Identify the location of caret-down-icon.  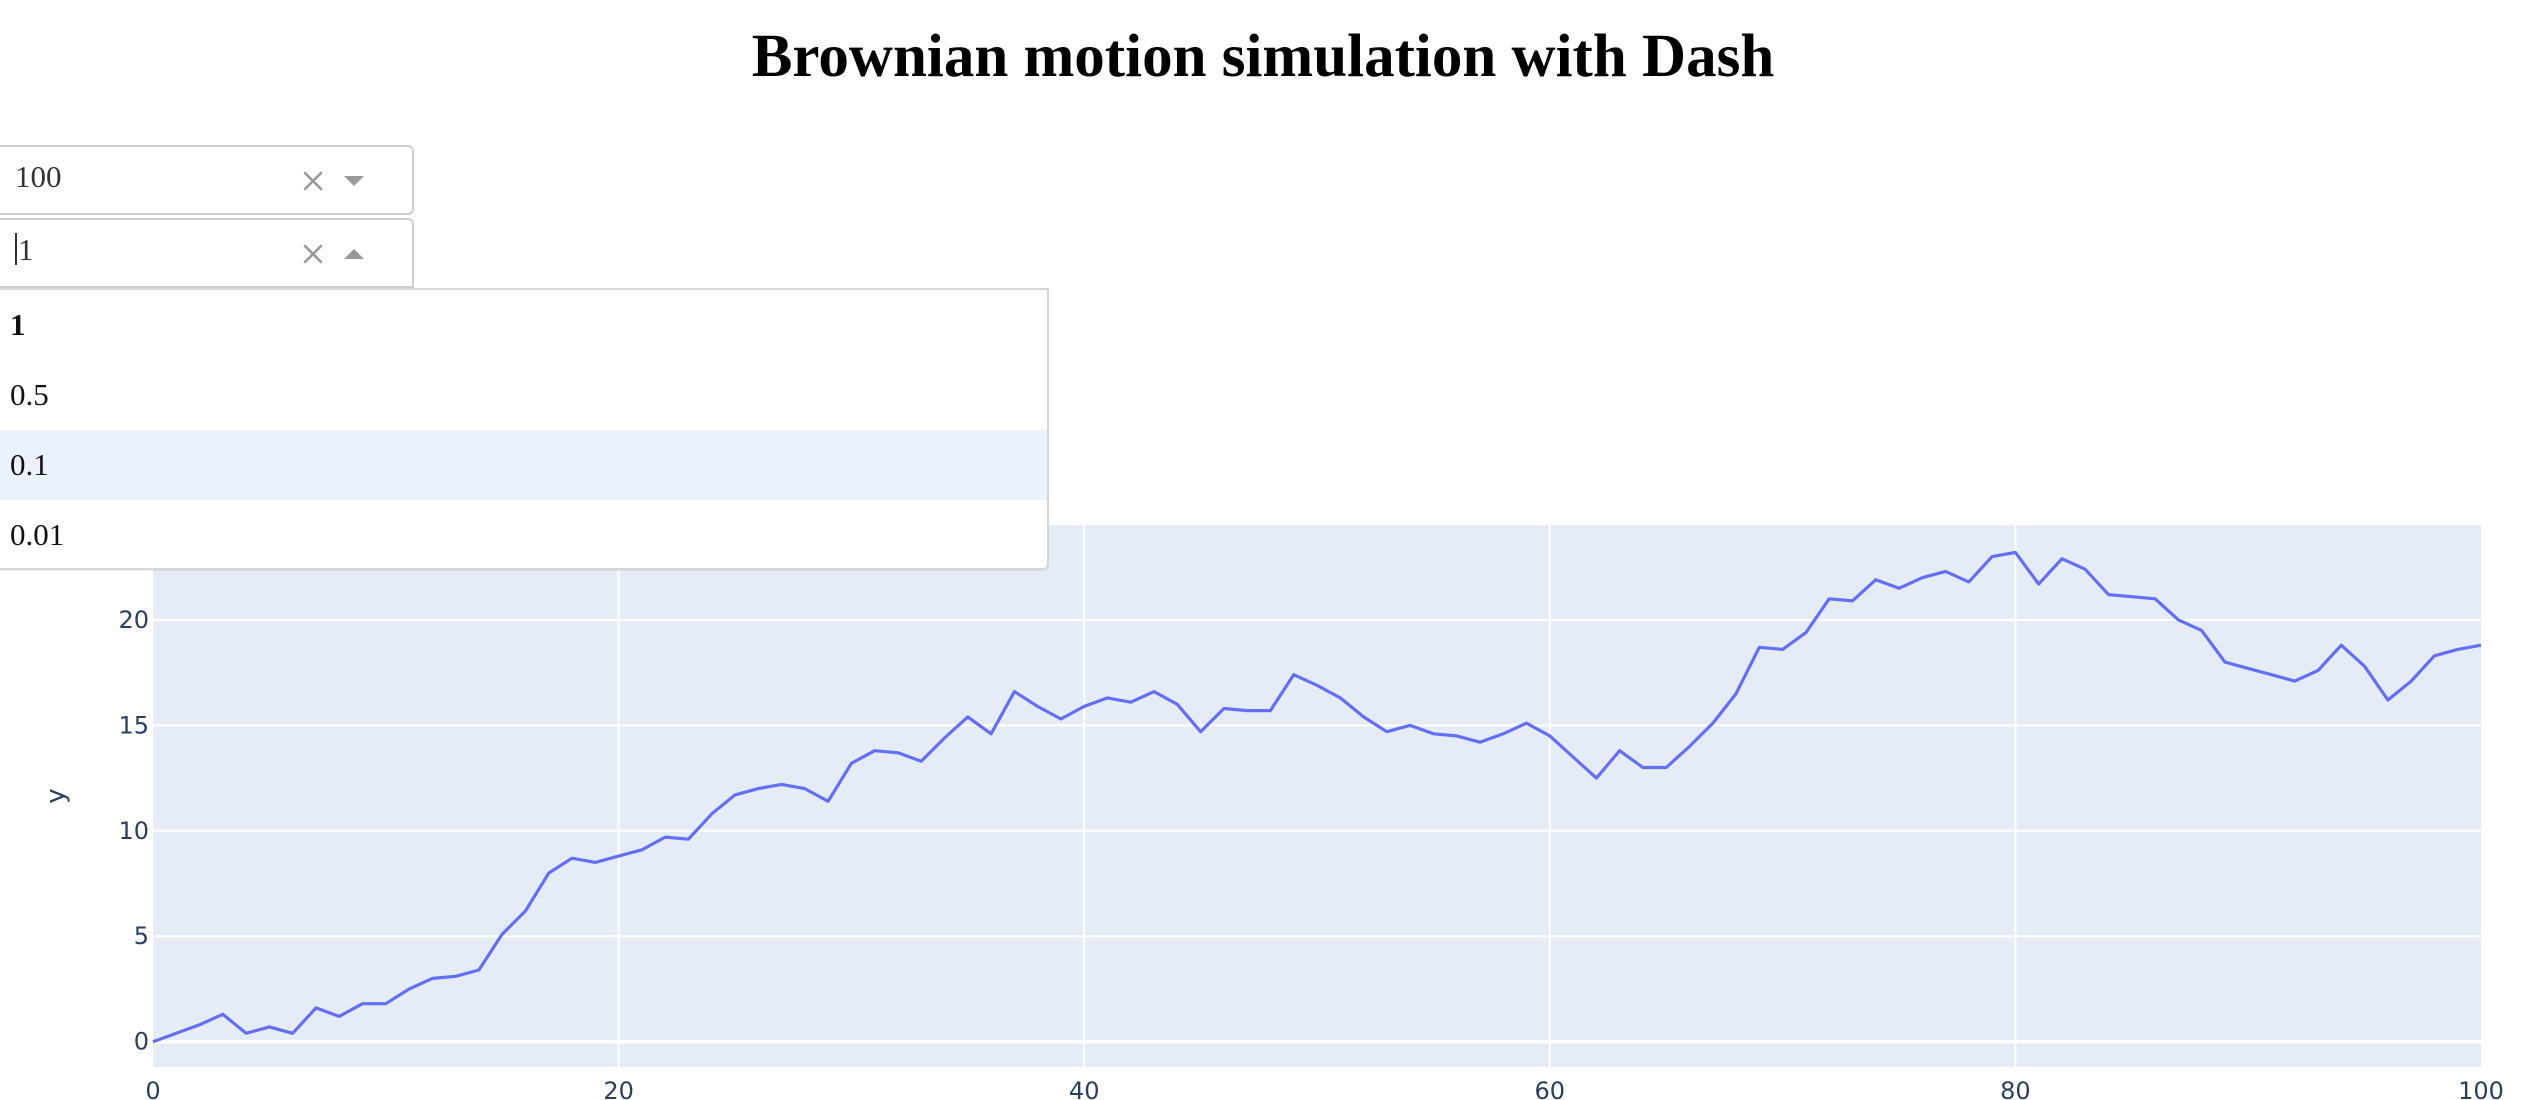
(354, 181).